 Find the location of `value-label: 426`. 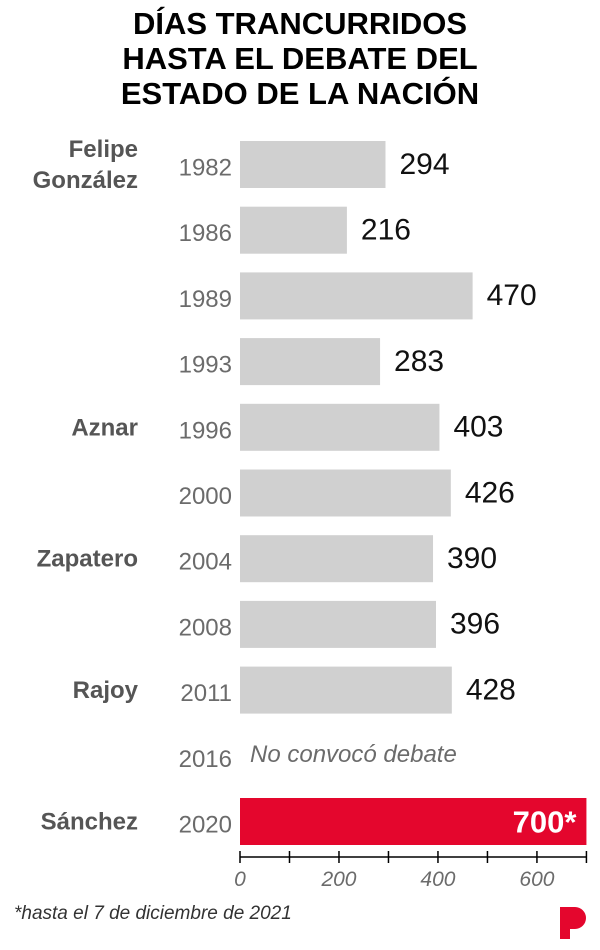

value-label: 426 is located at coordinates (490, 492).